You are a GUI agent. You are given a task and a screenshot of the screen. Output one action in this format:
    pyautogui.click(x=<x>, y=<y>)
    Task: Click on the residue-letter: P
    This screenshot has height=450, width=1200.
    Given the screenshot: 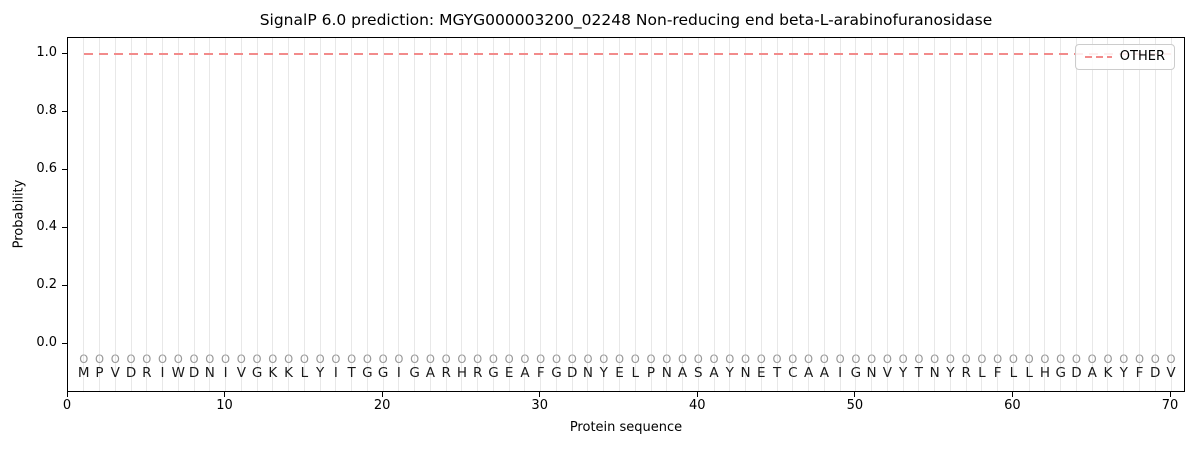 What is the action you would take?
    pyautogui.click(x=99, y=373)
    